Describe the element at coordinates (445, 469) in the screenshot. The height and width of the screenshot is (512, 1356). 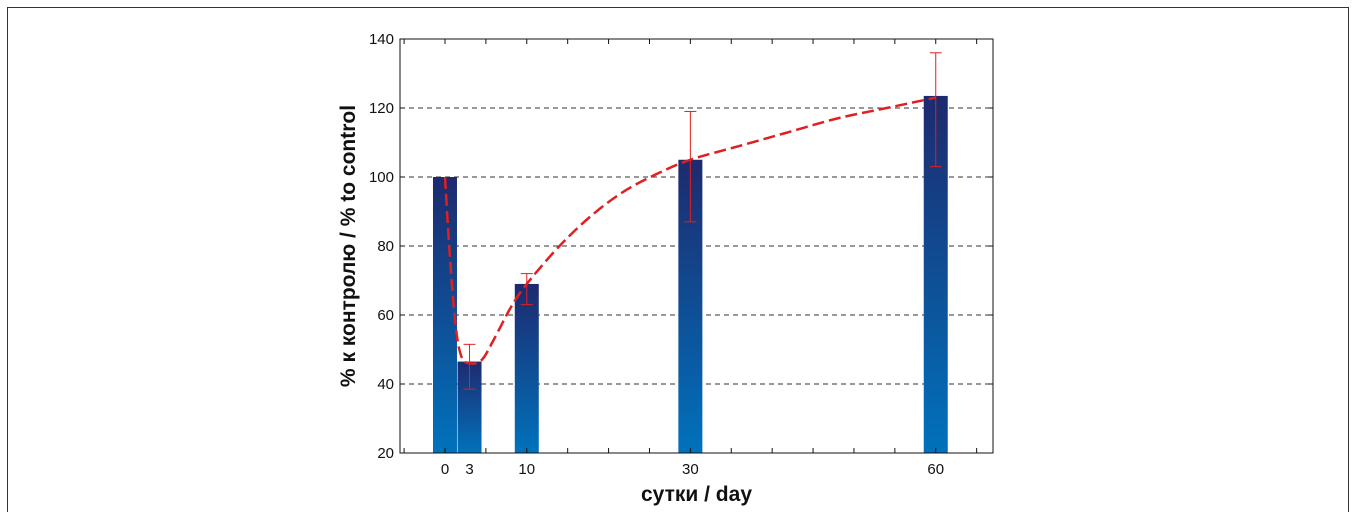
I see `x-tick-label: 0` at that location.